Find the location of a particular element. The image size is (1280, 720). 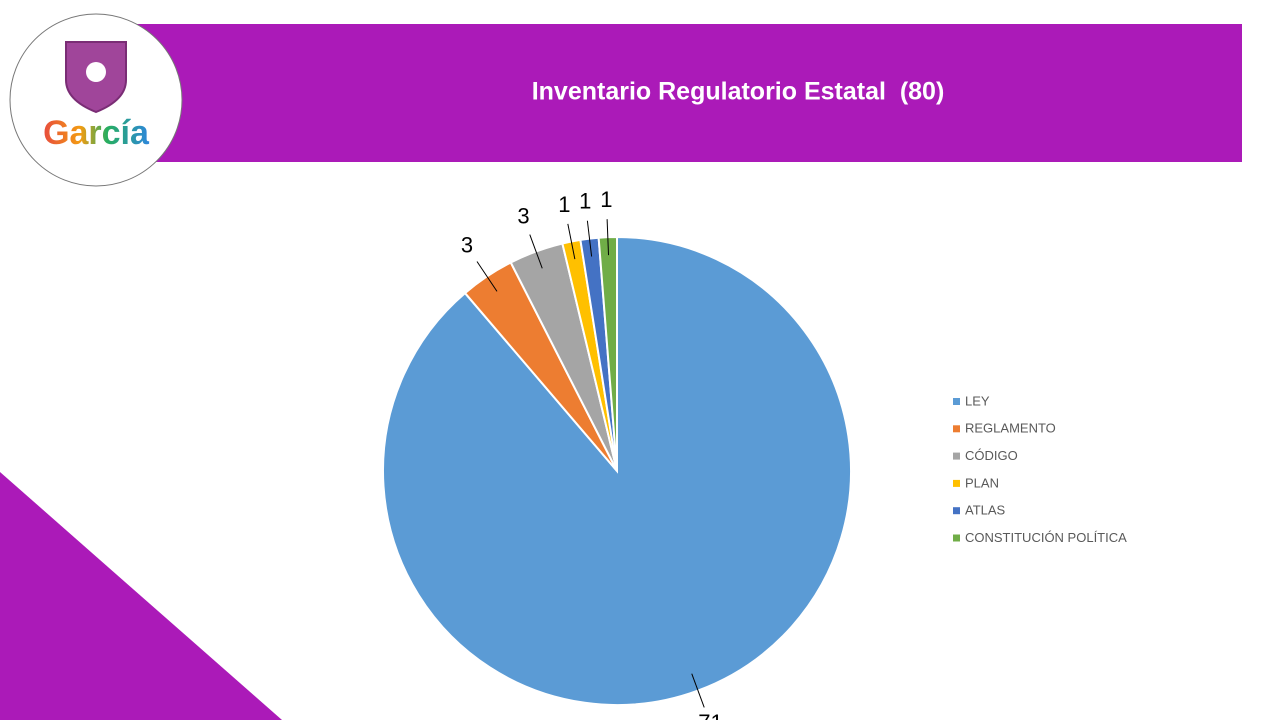

legend-label: CÓDIGO is located at coordinates (991, 455).